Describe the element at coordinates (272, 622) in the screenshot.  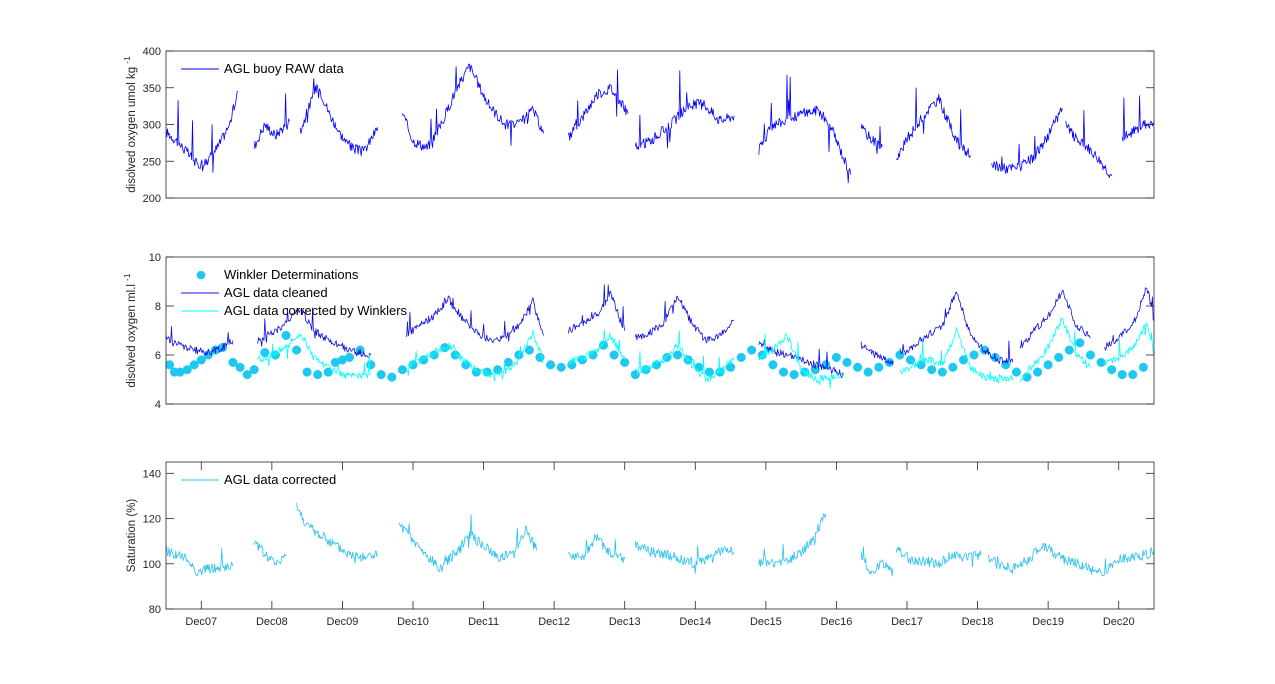
I see `x-tick-label: Dec08` at that location.